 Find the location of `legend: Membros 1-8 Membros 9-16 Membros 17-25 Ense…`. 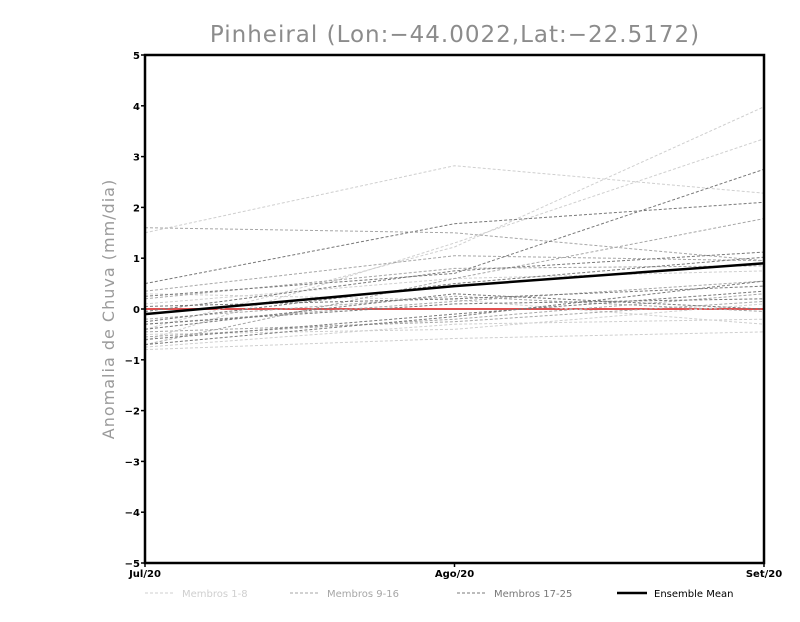

legend: Membros 1-8 Membros 9-16 Membros 17-25 Ense… is located at coordinates (439, 594).